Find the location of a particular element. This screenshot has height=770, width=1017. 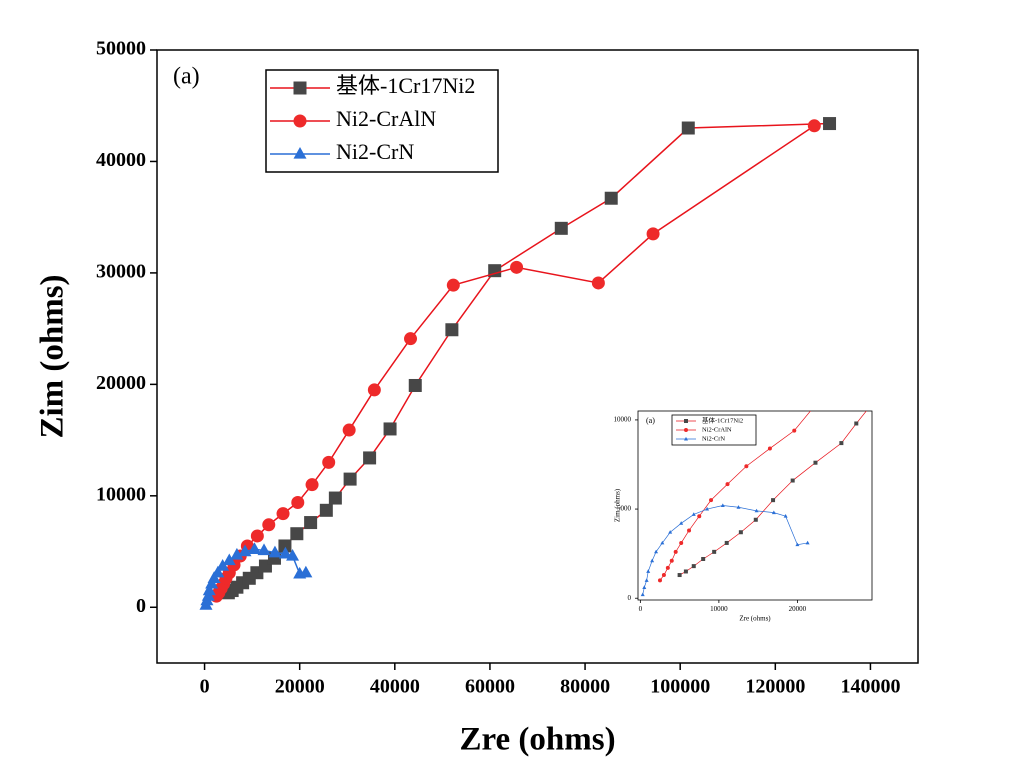

x-tick-label: 100000 is located at coordinates (680, 687).